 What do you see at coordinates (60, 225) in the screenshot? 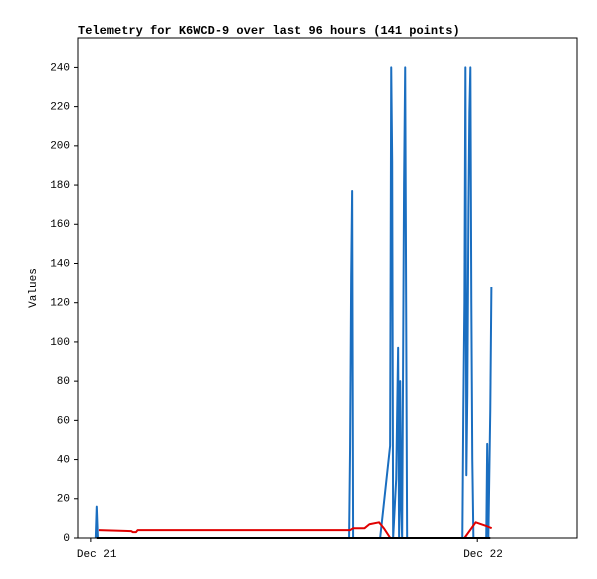
I see `y-tick-label: 160` at bounding box center [60, 225].